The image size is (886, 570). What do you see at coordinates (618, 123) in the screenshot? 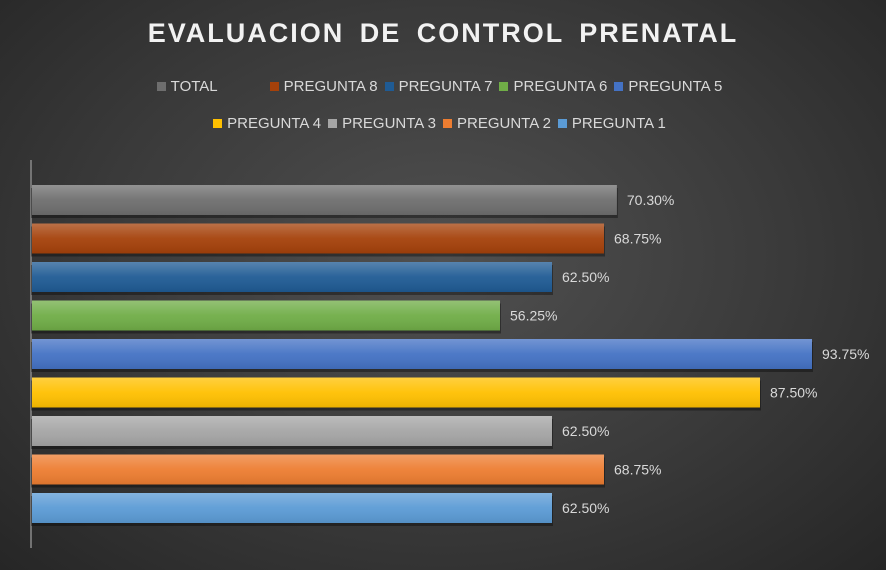
I see `legend-label: PREGUNTA 1` at bounding box center [618, 123].